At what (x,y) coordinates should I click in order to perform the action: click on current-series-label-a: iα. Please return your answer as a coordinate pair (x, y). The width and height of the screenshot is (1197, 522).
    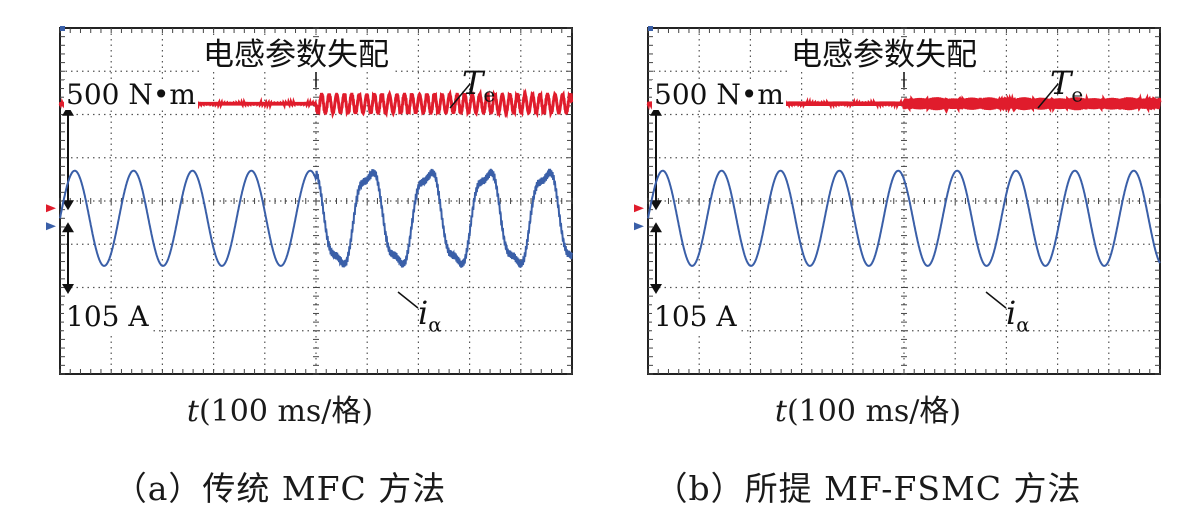
    Looking at the image, I should click on (430, 315).